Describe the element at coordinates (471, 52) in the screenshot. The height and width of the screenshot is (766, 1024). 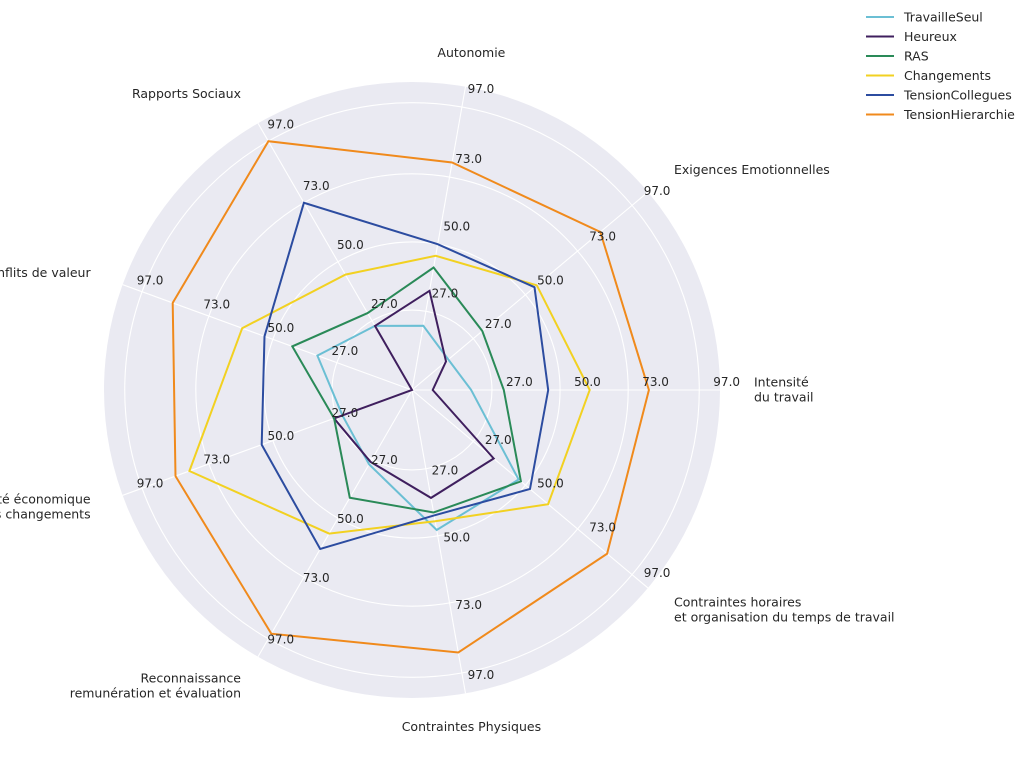
I see `axis-label: Autonomie` at that location.